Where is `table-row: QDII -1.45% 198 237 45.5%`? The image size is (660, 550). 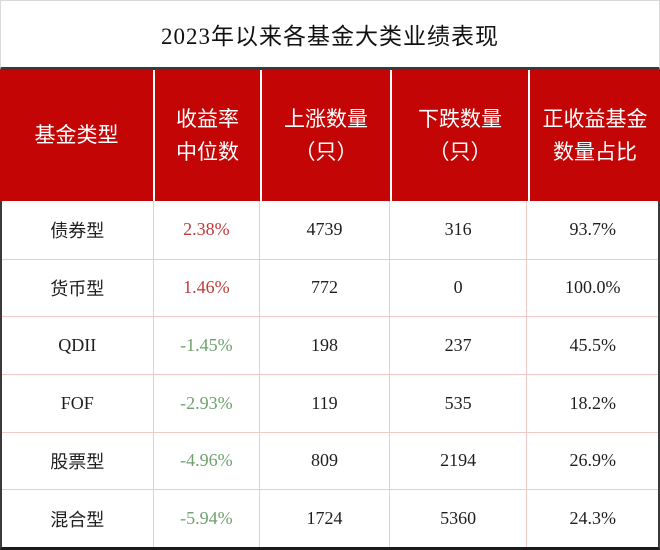 table-row: QDII -1.45% 198 237 45.5% is located at coordinates (330, 345).